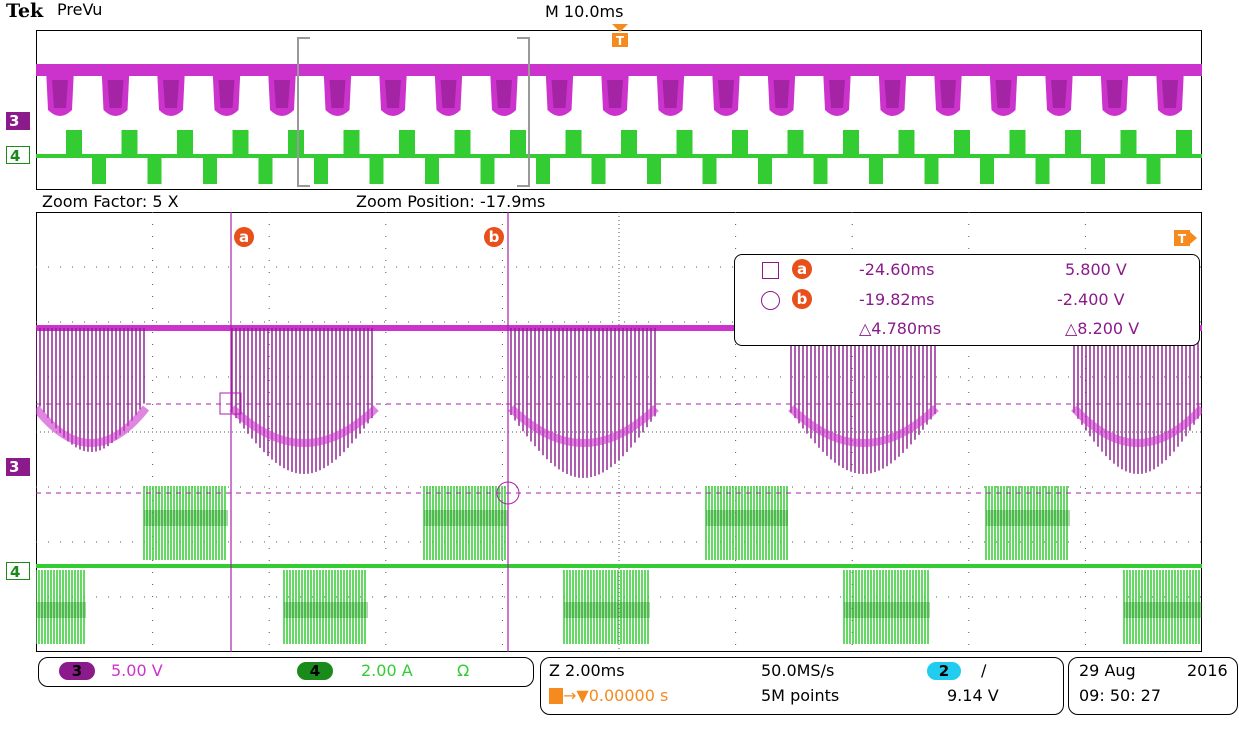  Describe the element at coordinates (798, 670) in the screenshot. I see `sample-rate: 50.0MS/s` at that location.